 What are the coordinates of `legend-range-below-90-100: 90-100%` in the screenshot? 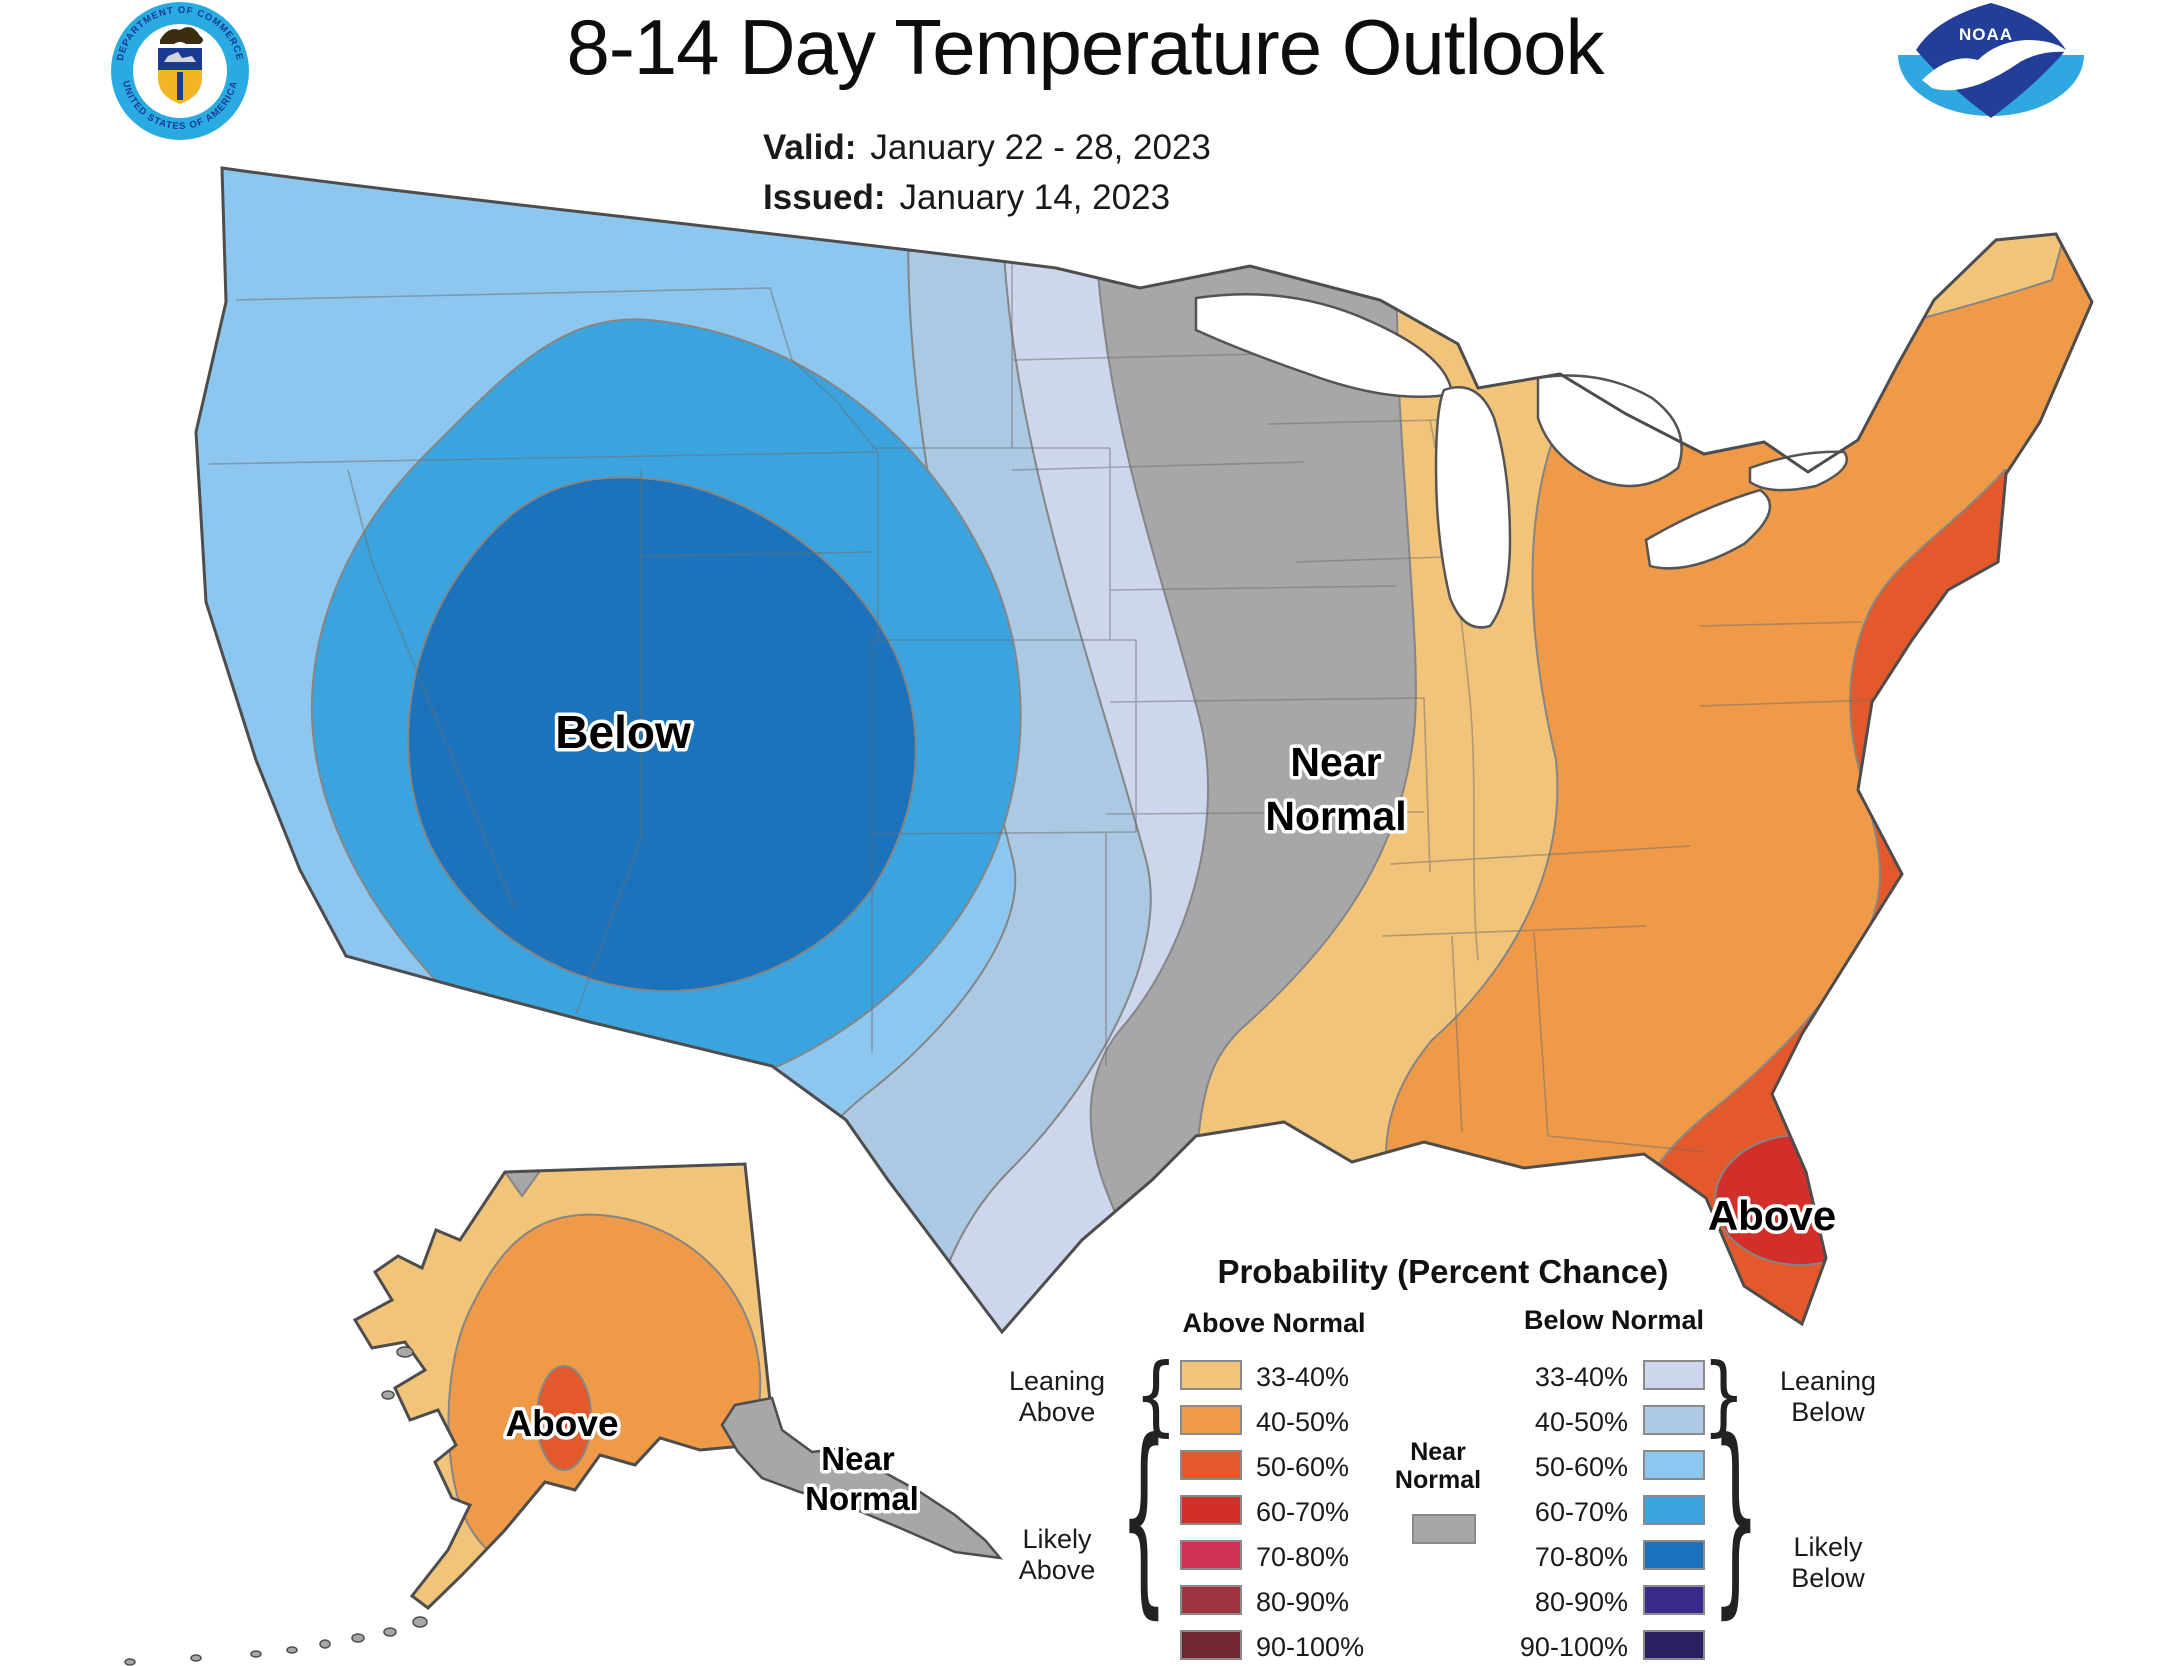 It's located at (1573, 1647).